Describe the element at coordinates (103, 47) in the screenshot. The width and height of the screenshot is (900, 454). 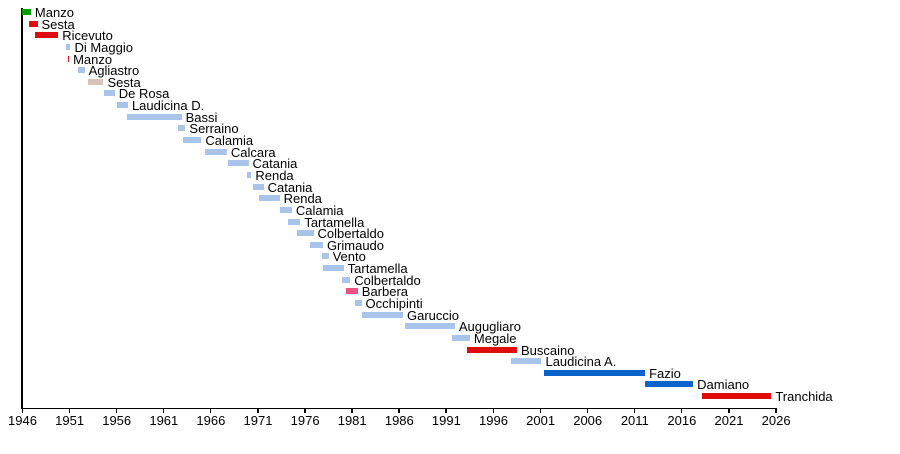
I see `timeline-bar-label: Di Maggio` at that location.